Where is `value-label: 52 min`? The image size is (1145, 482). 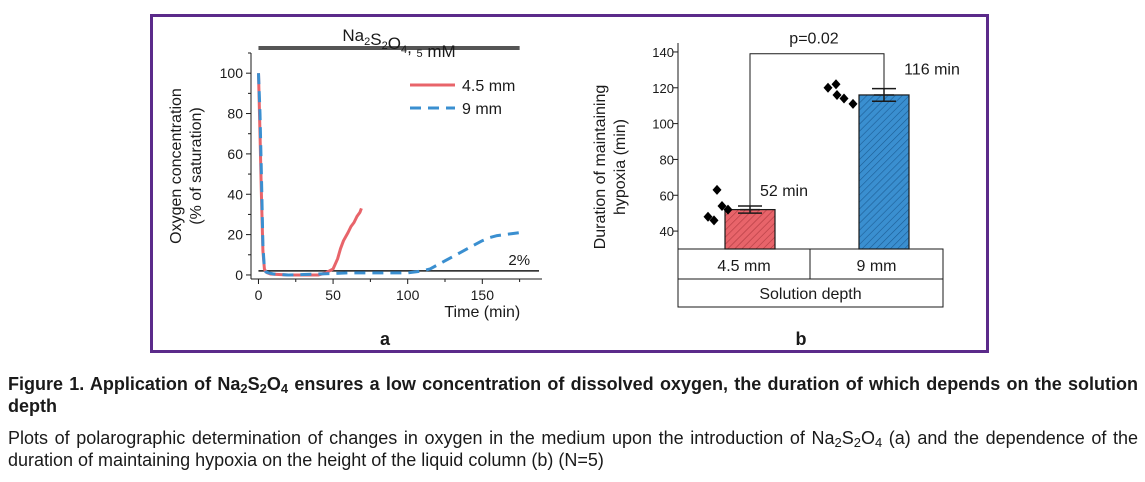
value-label: 52 min is located at coordinates (784, 191).